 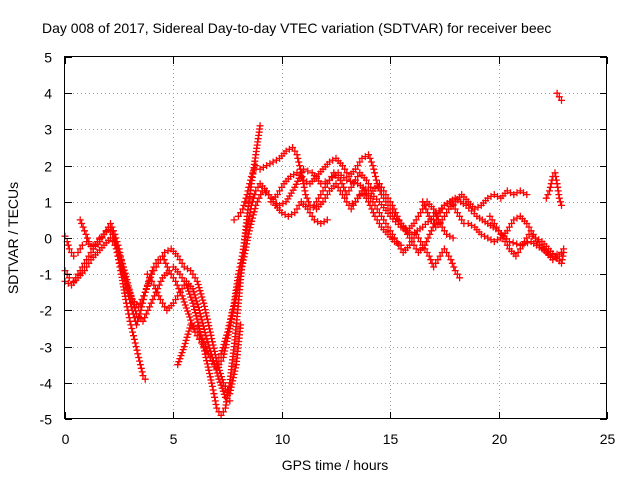 I want to click on y-axis-label: SDTVAR / TECUs, so click(x=13, y=238).